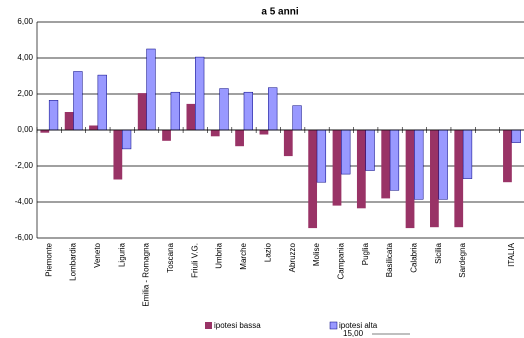  Describe the element at coordinates (194, 260) in the screenshot. I see `x-tick-label: Friuli V.G.` at that location.